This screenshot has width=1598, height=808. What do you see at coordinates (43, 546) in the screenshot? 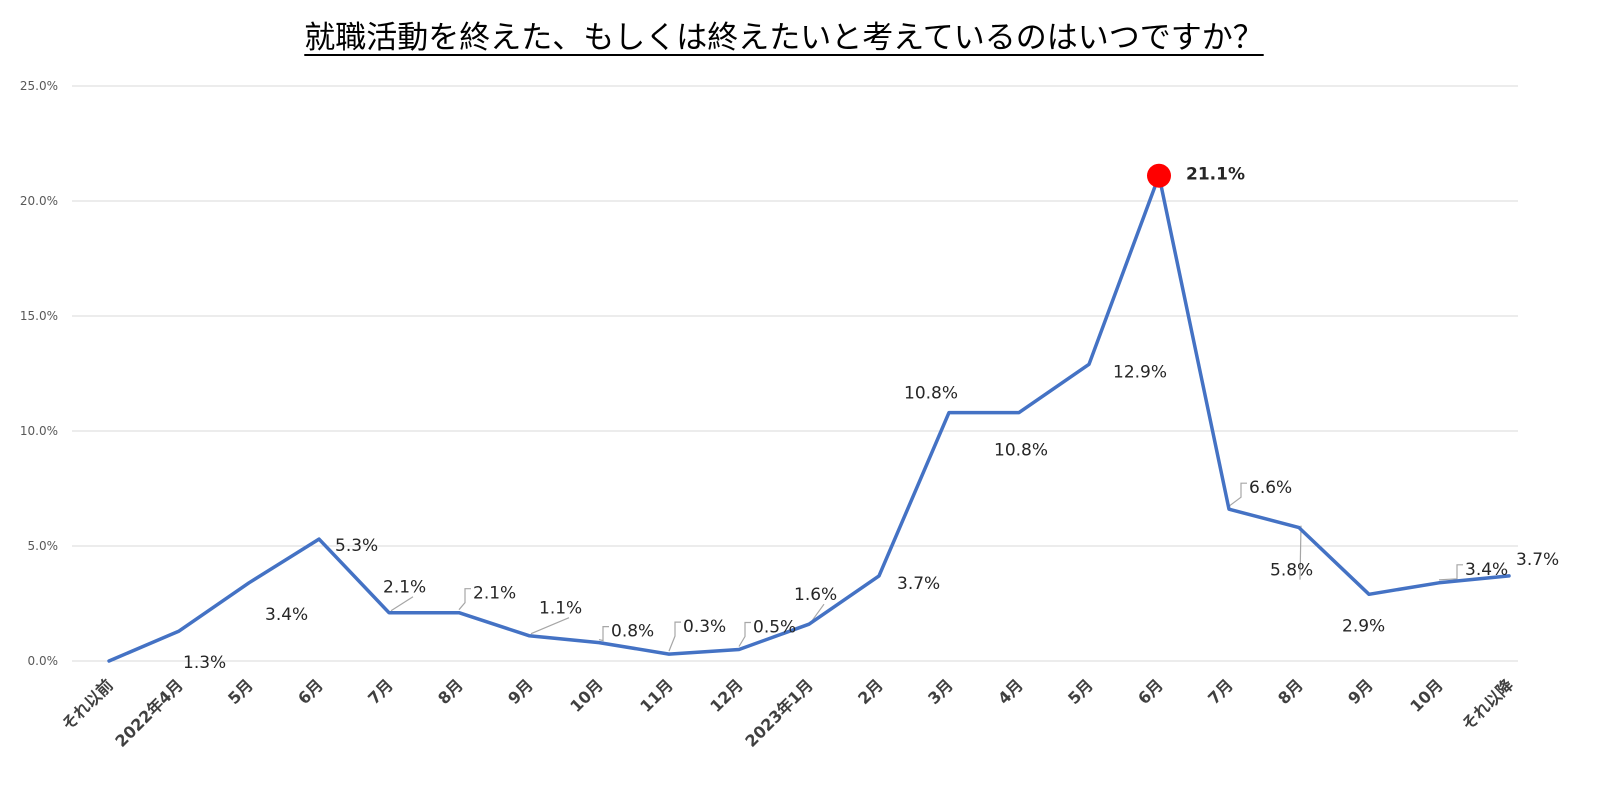
I see `y-tick-label: 5.0%` at bounding box center [43, 546].